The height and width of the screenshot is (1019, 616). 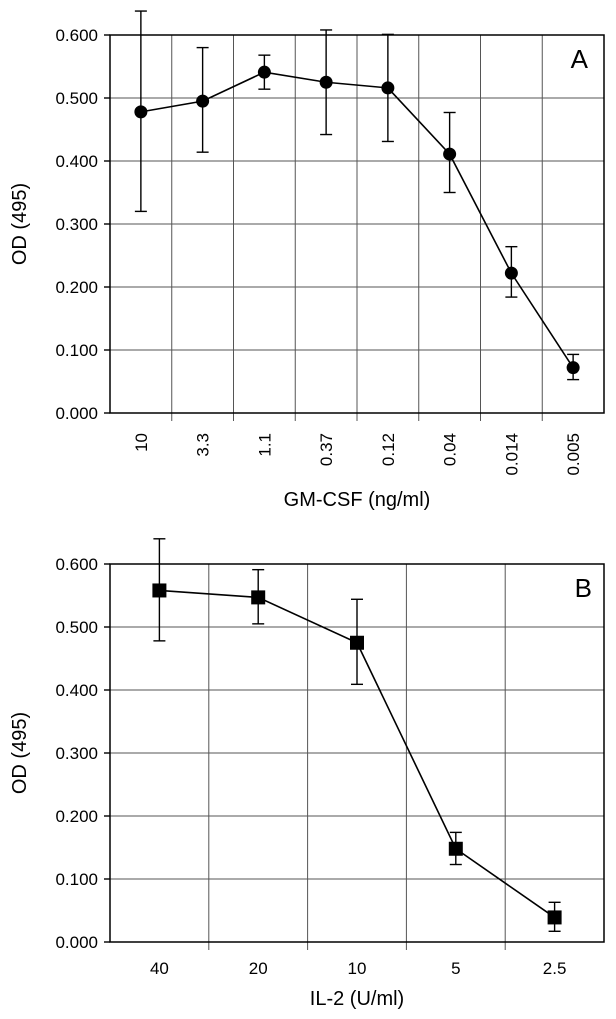 What do you see at coordinates (583, 588) in the screenshot?
I see `panel-label: B` at bounding box center [583, 588].